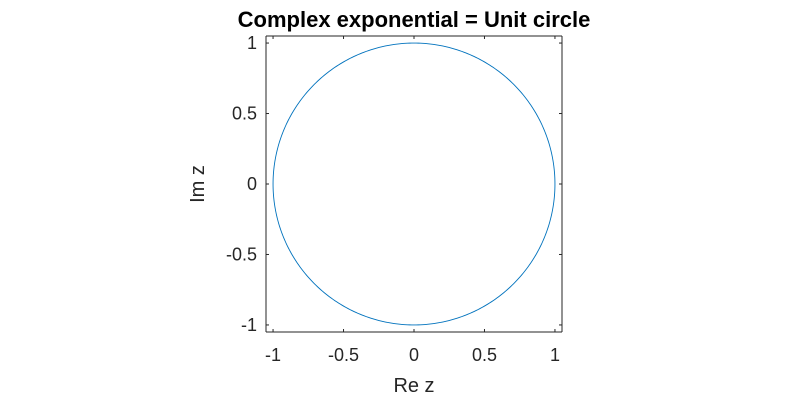 Image resolution: width=800 pixels, height=400 pixels. What do you see at coordinates (343, 355) in the screenshot?
I see `x-tick-label: -0.5` at bounding box center [343, 355].